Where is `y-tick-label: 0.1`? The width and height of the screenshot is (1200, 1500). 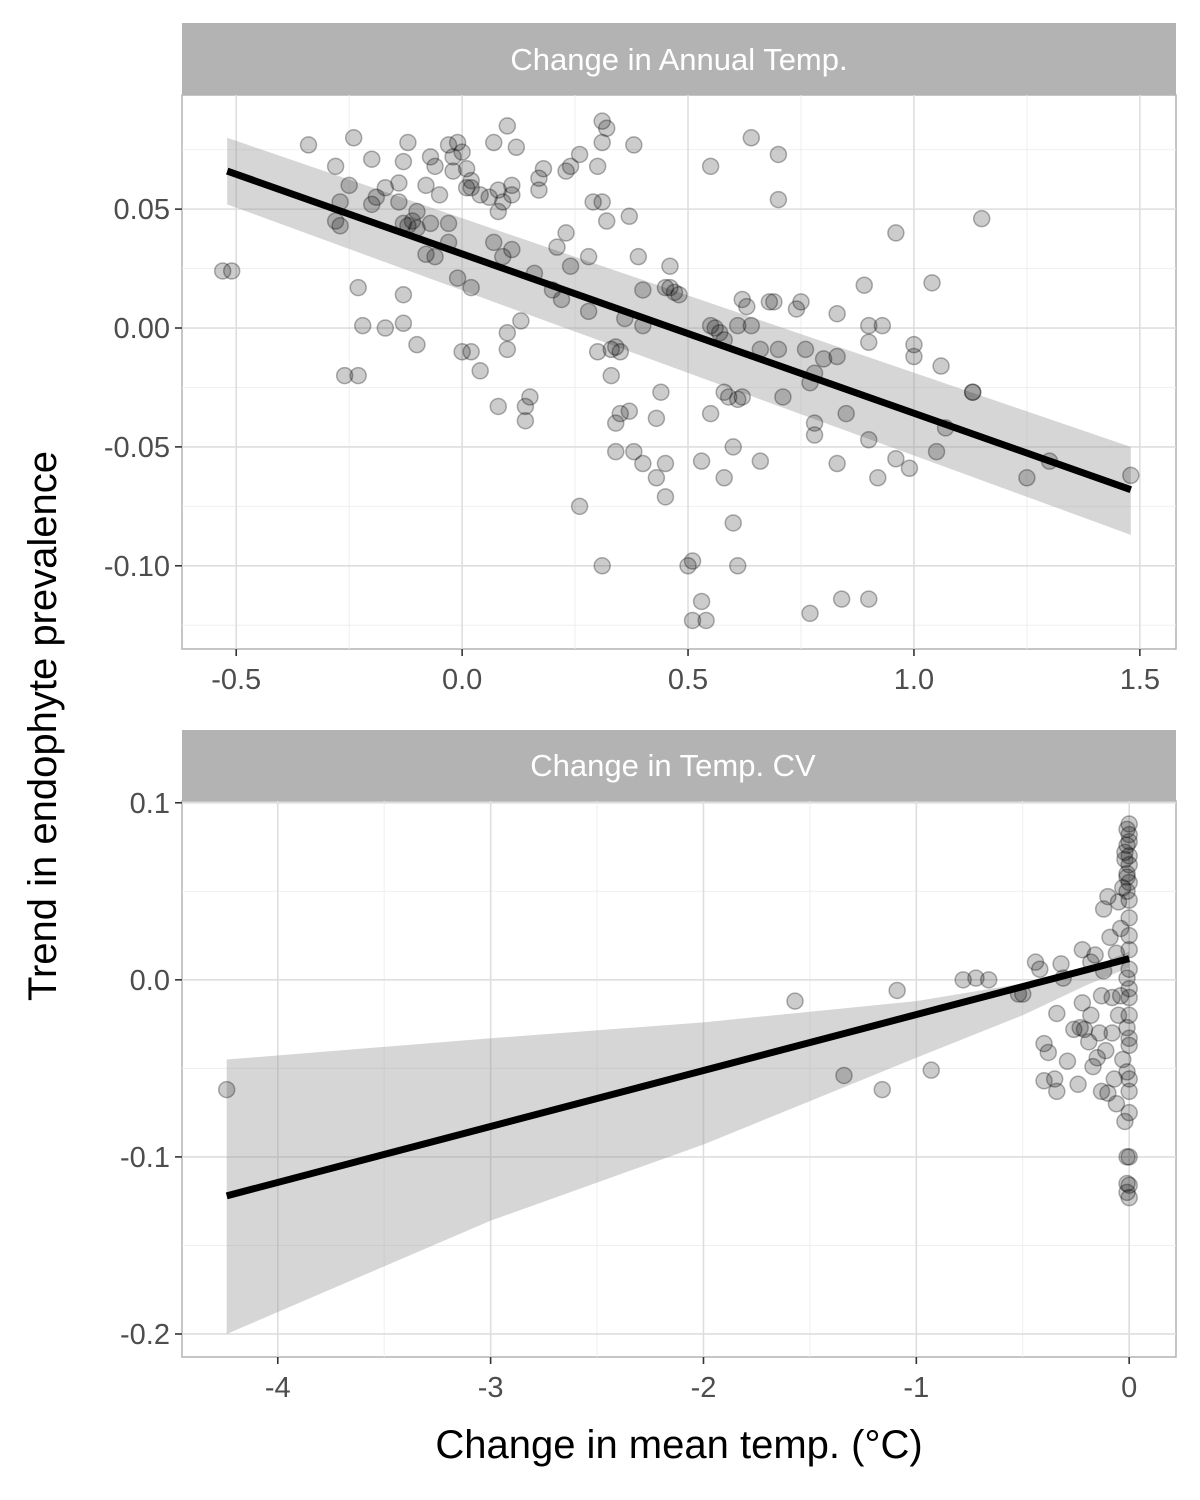
y-tick-label: 0.1 is located at coordinates (150, 804).